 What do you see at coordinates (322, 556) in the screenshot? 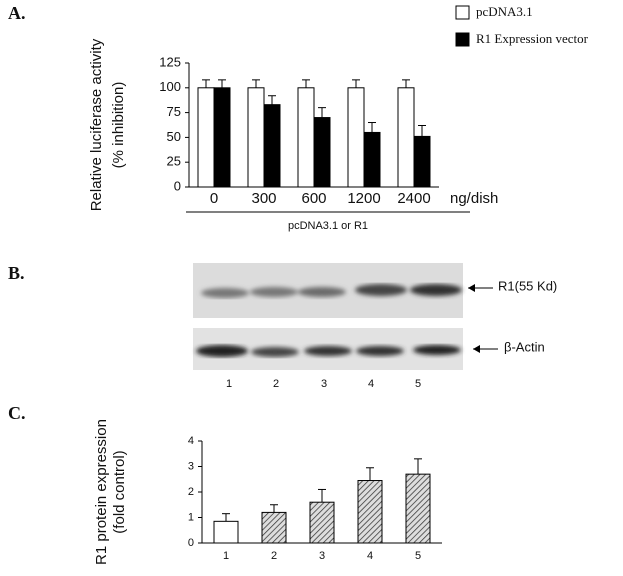
I see `x-tick-label: 3` at bounding box center [322, 556].